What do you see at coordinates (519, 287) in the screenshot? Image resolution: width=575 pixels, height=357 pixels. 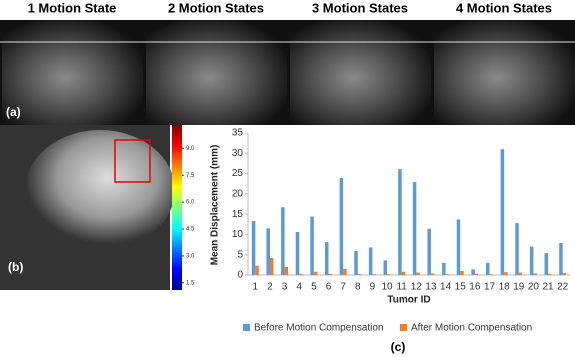 I see `x-tick-label: 19` at bounding box center [519, 287].